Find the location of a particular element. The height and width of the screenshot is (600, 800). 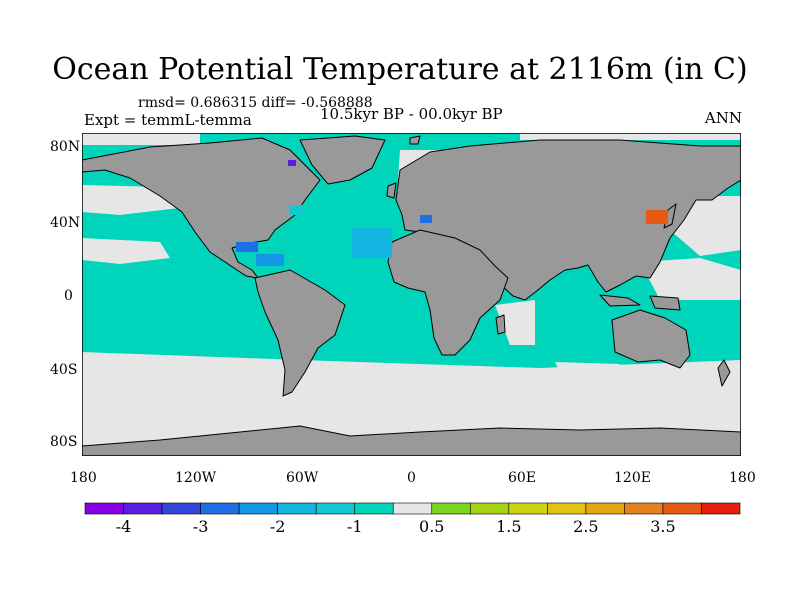

colorbar-label: 1.5 is located at coordinates (509, 526).